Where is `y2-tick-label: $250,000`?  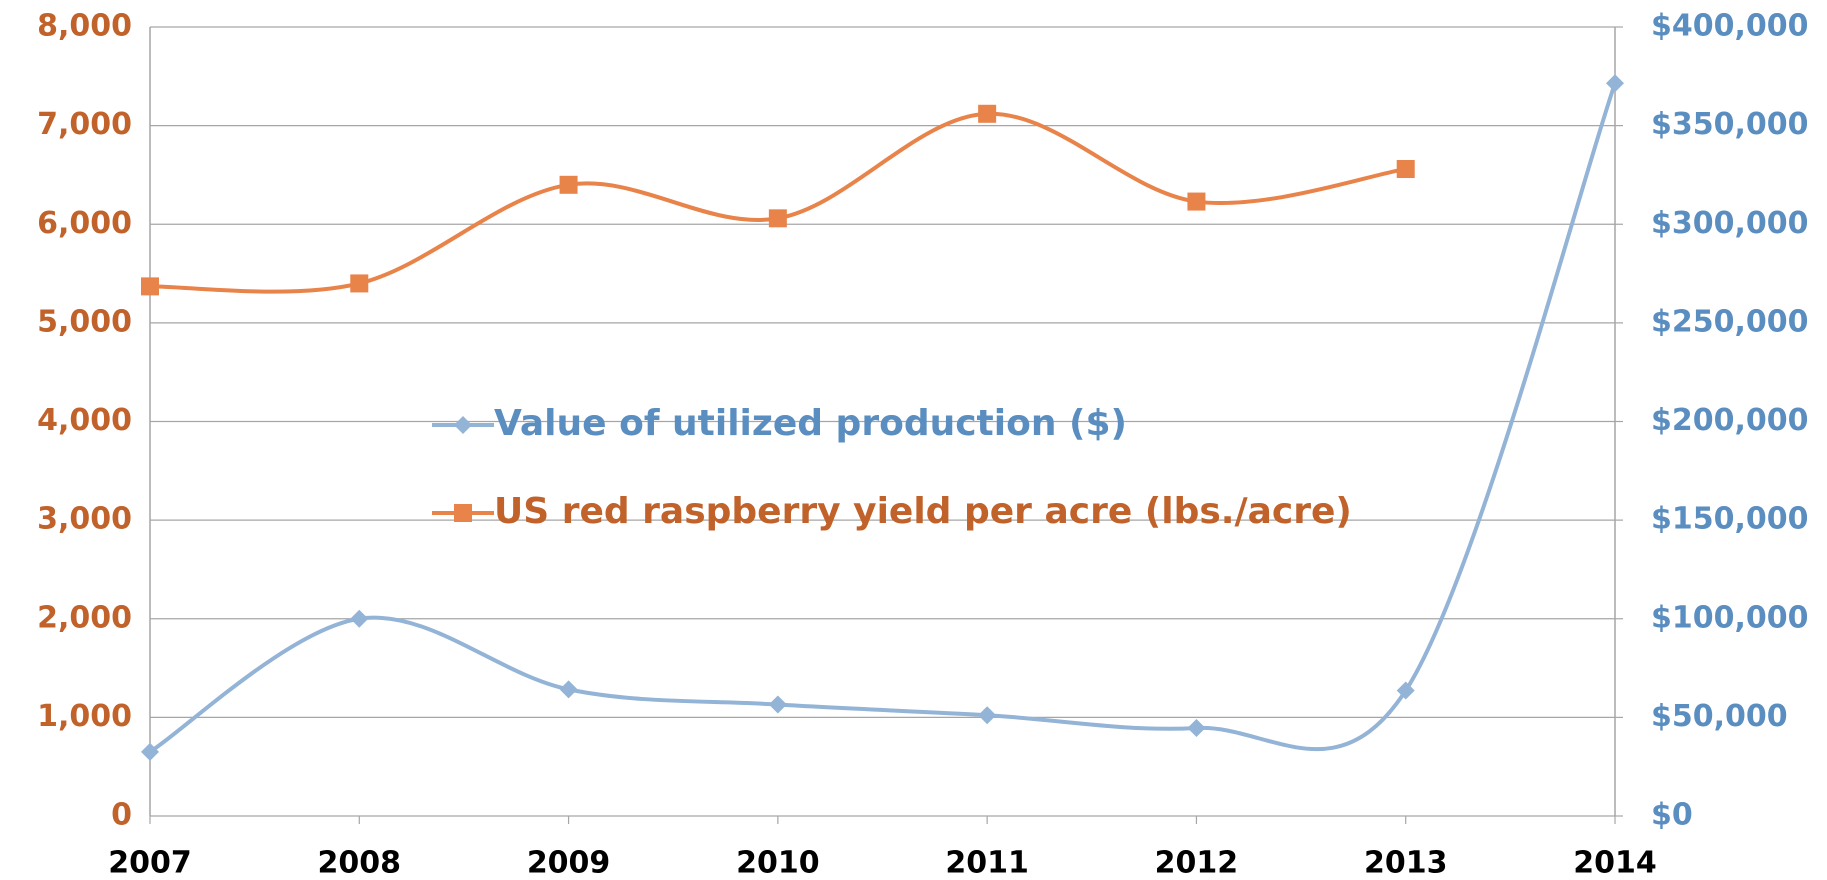
y2-tick-label: $250,000 is located at coordinates (1730, 321).